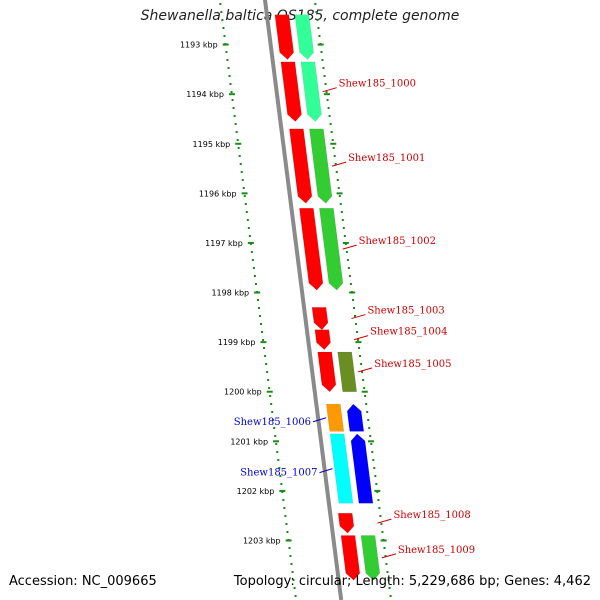  I want to click on gene-label: Shew185_1000, so click(377, 84).